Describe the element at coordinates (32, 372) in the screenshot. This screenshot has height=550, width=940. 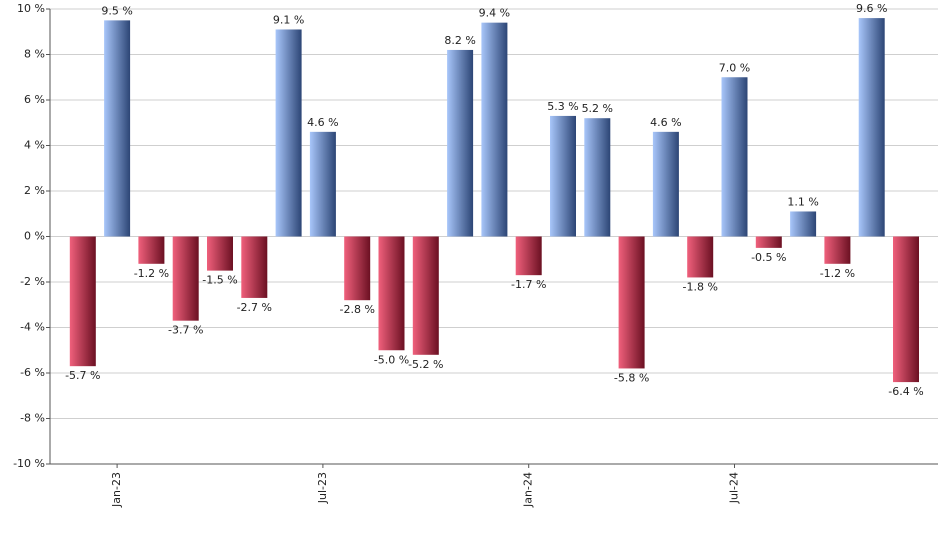
I see `y-tick-label: -6 %` at that location.